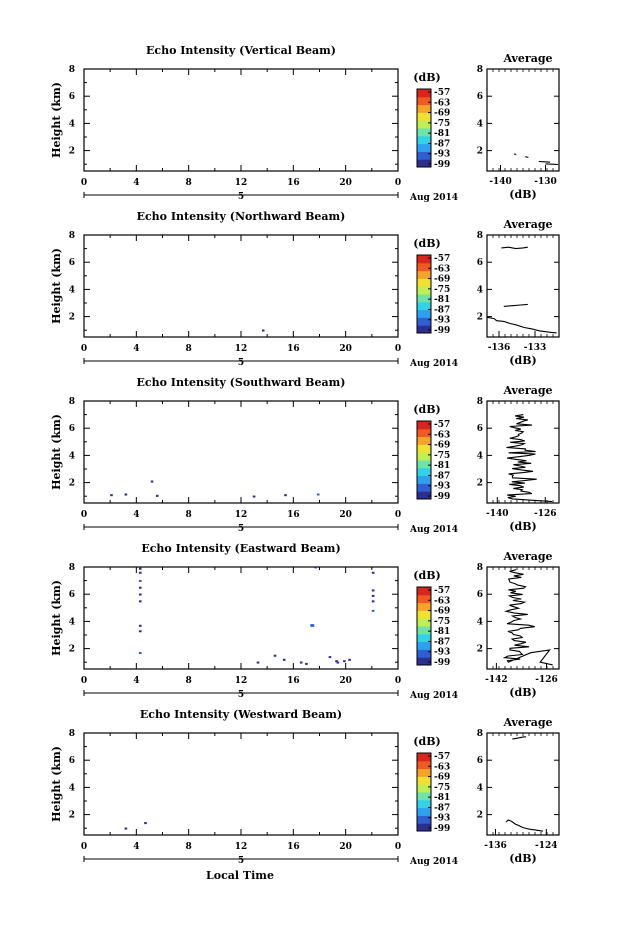 This screenshot has height=929, width=617. What do you see at coordinates (442, 269) in the screenshot?
I see `colorbar-tick-label: -63` at bounding box center [442, 269].